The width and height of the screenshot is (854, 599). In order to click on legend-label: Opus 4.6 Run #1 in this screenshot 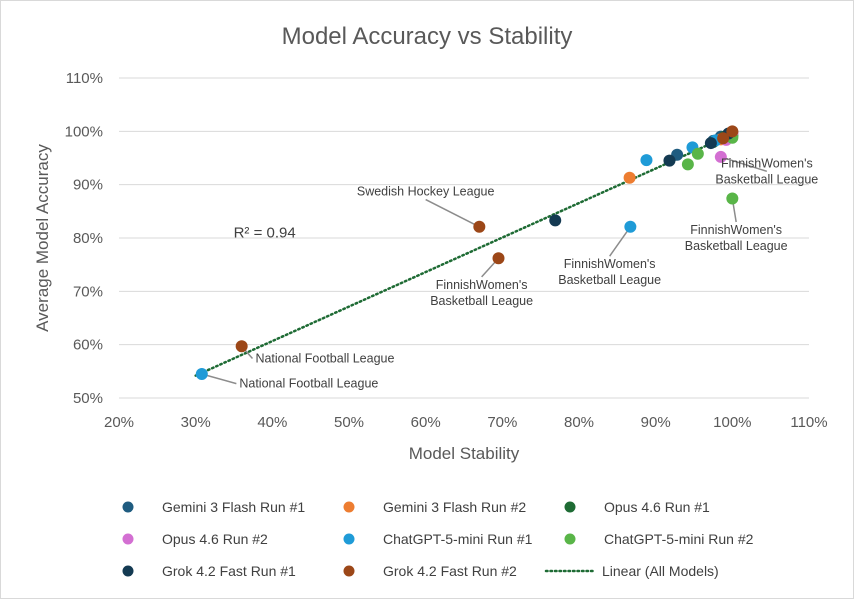, I will do `click(657, 507)`.